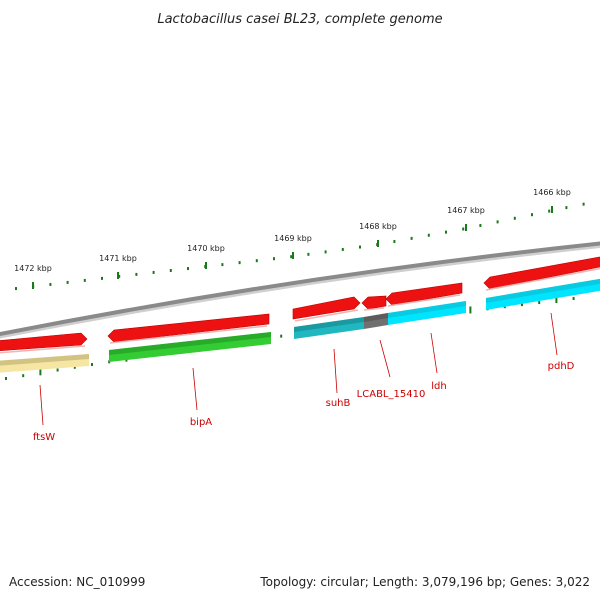 The image size is (600, 600). Describe the element at coordinates (561, 366) in the screenshot. I see `gene-label-pdhD: pdhD` at that location.